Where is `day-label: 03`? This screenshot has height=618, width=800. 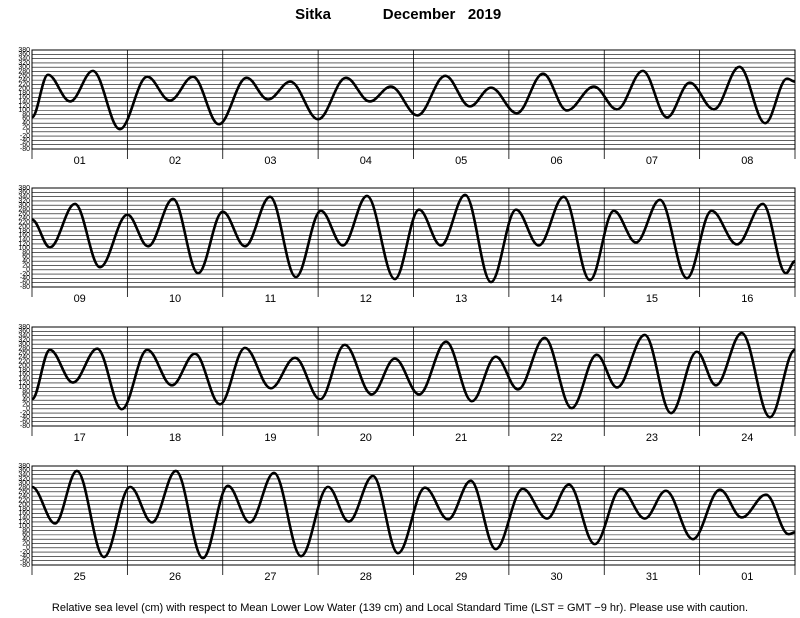 day-label: 03 is located at coordinates (270, 161).